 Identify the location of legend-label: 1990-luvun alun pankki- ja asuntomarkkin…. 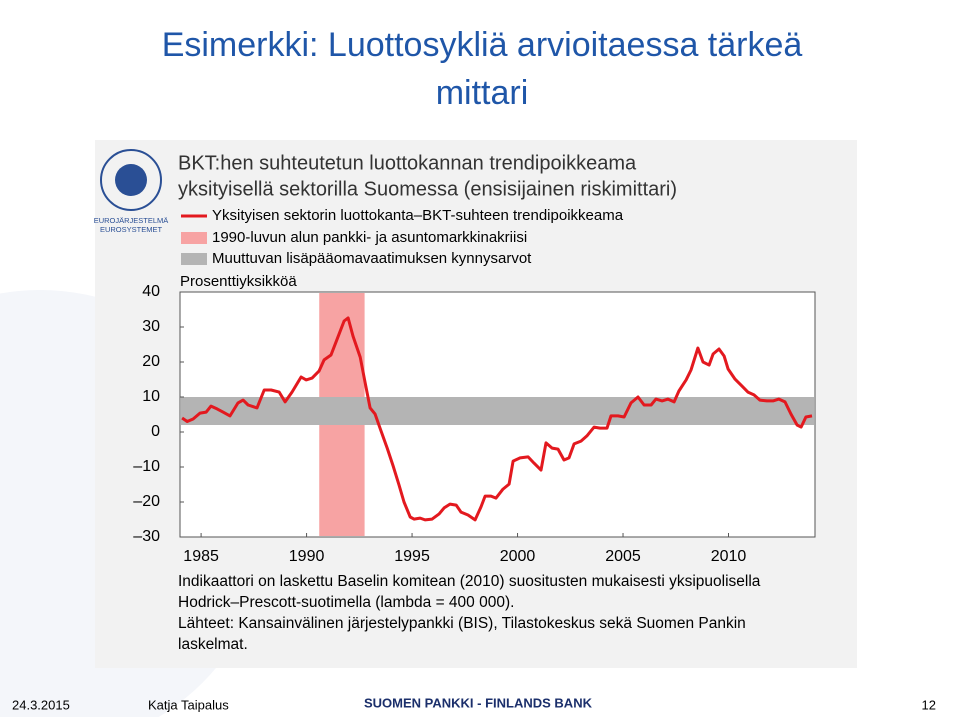
(369, 237).